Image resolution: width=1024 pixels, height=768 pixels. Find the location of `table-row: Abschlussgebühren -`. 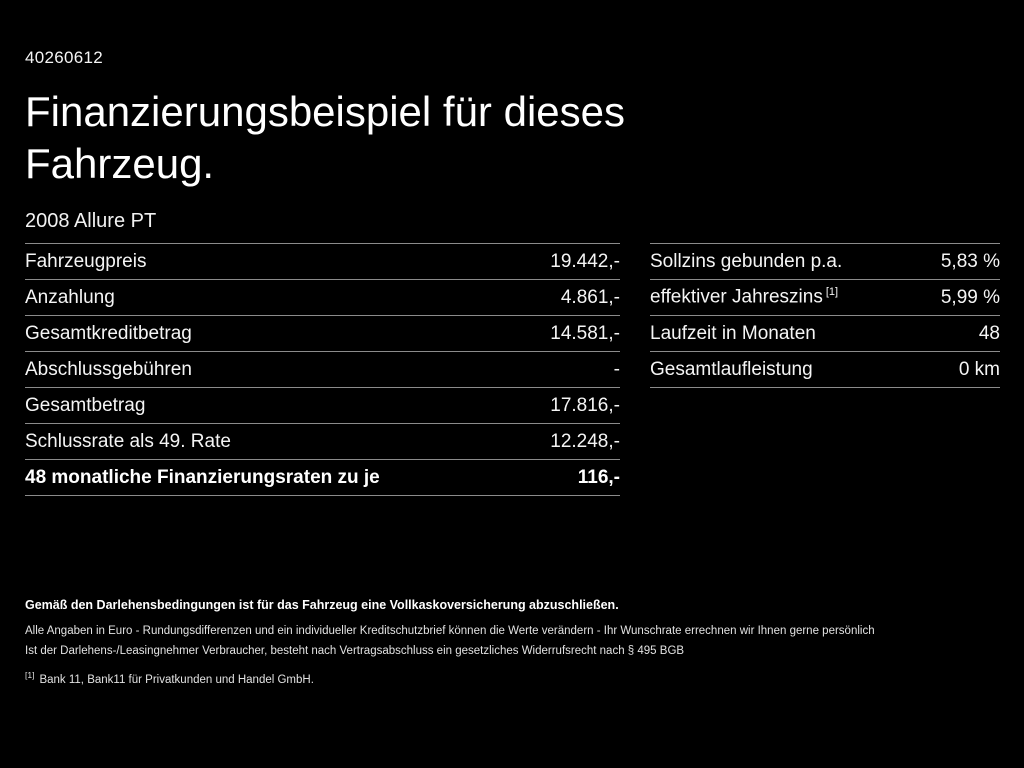

table-row: Abschlussgebühren - is located at coordinates (322, 369).